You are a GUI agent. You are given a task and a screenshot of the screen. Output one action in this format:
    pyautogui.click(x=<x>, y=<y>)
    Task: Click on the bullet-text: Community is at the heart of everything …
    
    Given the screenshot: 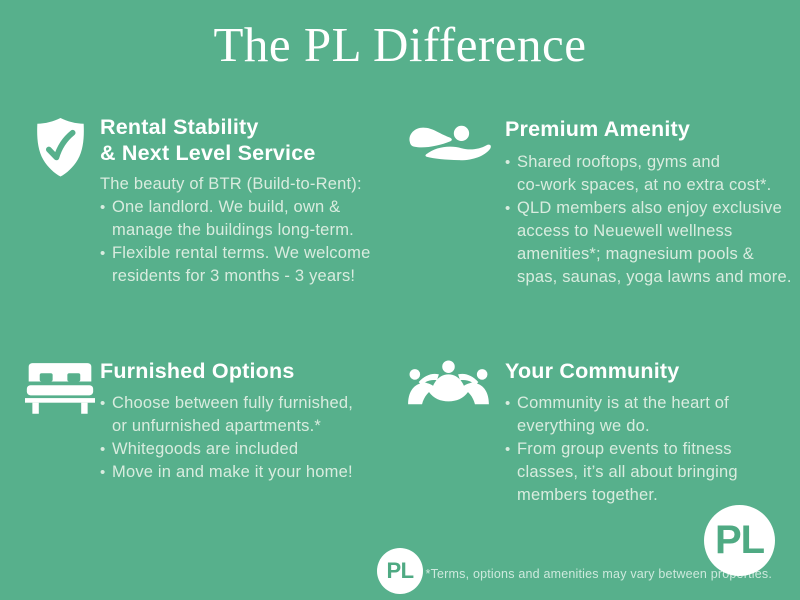 What is the action you would take?
    pyautogui.click(x=623, y=414)
    